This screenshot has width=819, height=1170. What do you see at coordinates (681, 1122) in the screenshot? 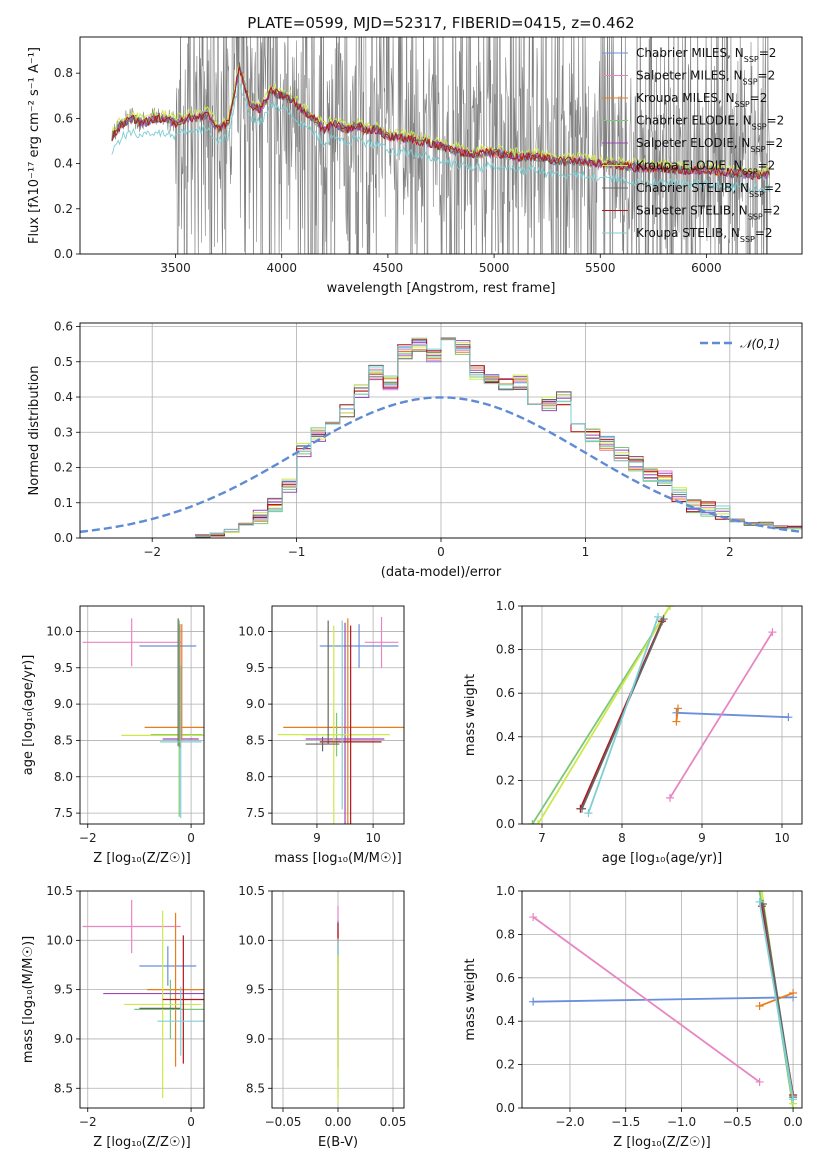
I see `x-tick-label: −1.0` at bounding box center [681, 1122].